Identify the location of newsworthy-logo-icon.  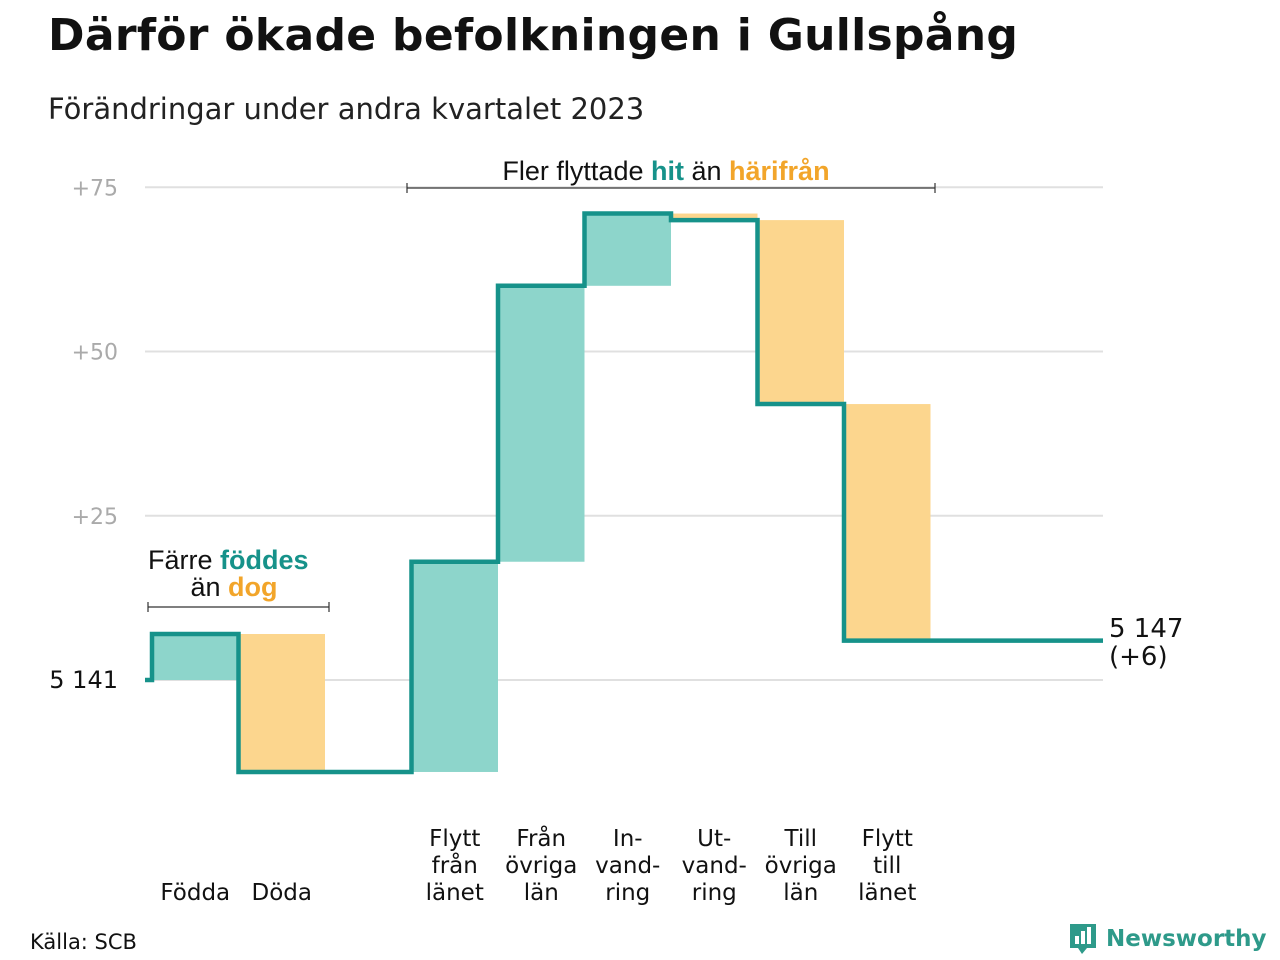
(1083, 939).